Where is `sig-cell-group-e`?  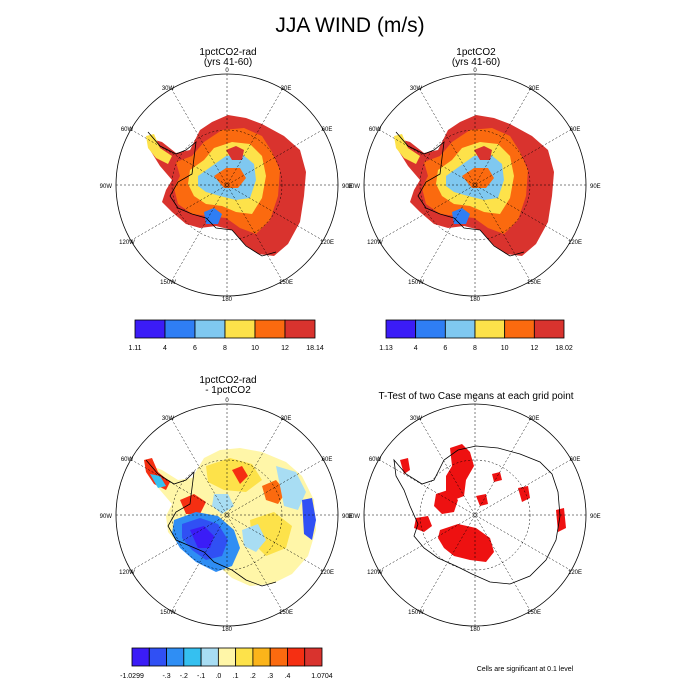 sig-cell-group-e is located at coordinates (405, 466).